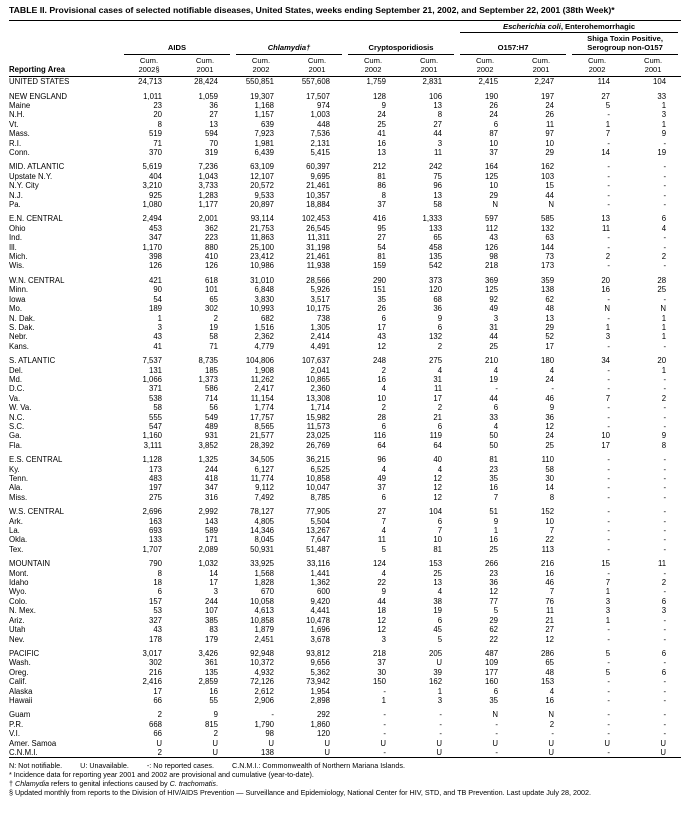  I want to click on value-cell: 128, so click(380, 96).